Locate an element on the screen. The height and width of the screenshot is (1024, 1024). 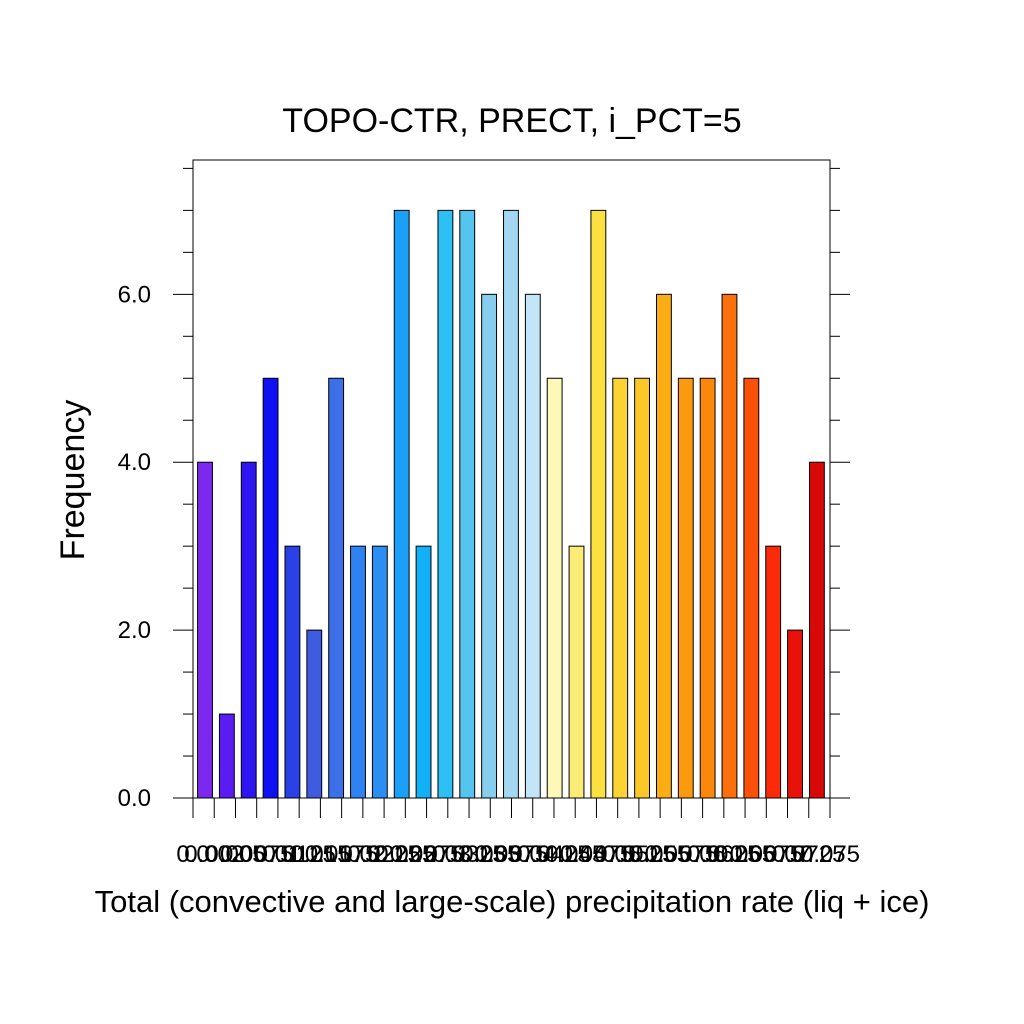
x-tick-label: 0.0475 is located at coordinates (596, 854).